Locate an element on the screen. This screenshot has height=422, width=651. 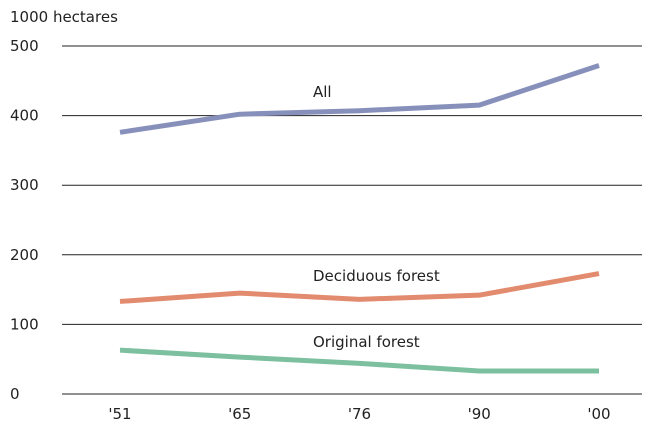
series-label: Original forest is located at coordinates (366, 342).